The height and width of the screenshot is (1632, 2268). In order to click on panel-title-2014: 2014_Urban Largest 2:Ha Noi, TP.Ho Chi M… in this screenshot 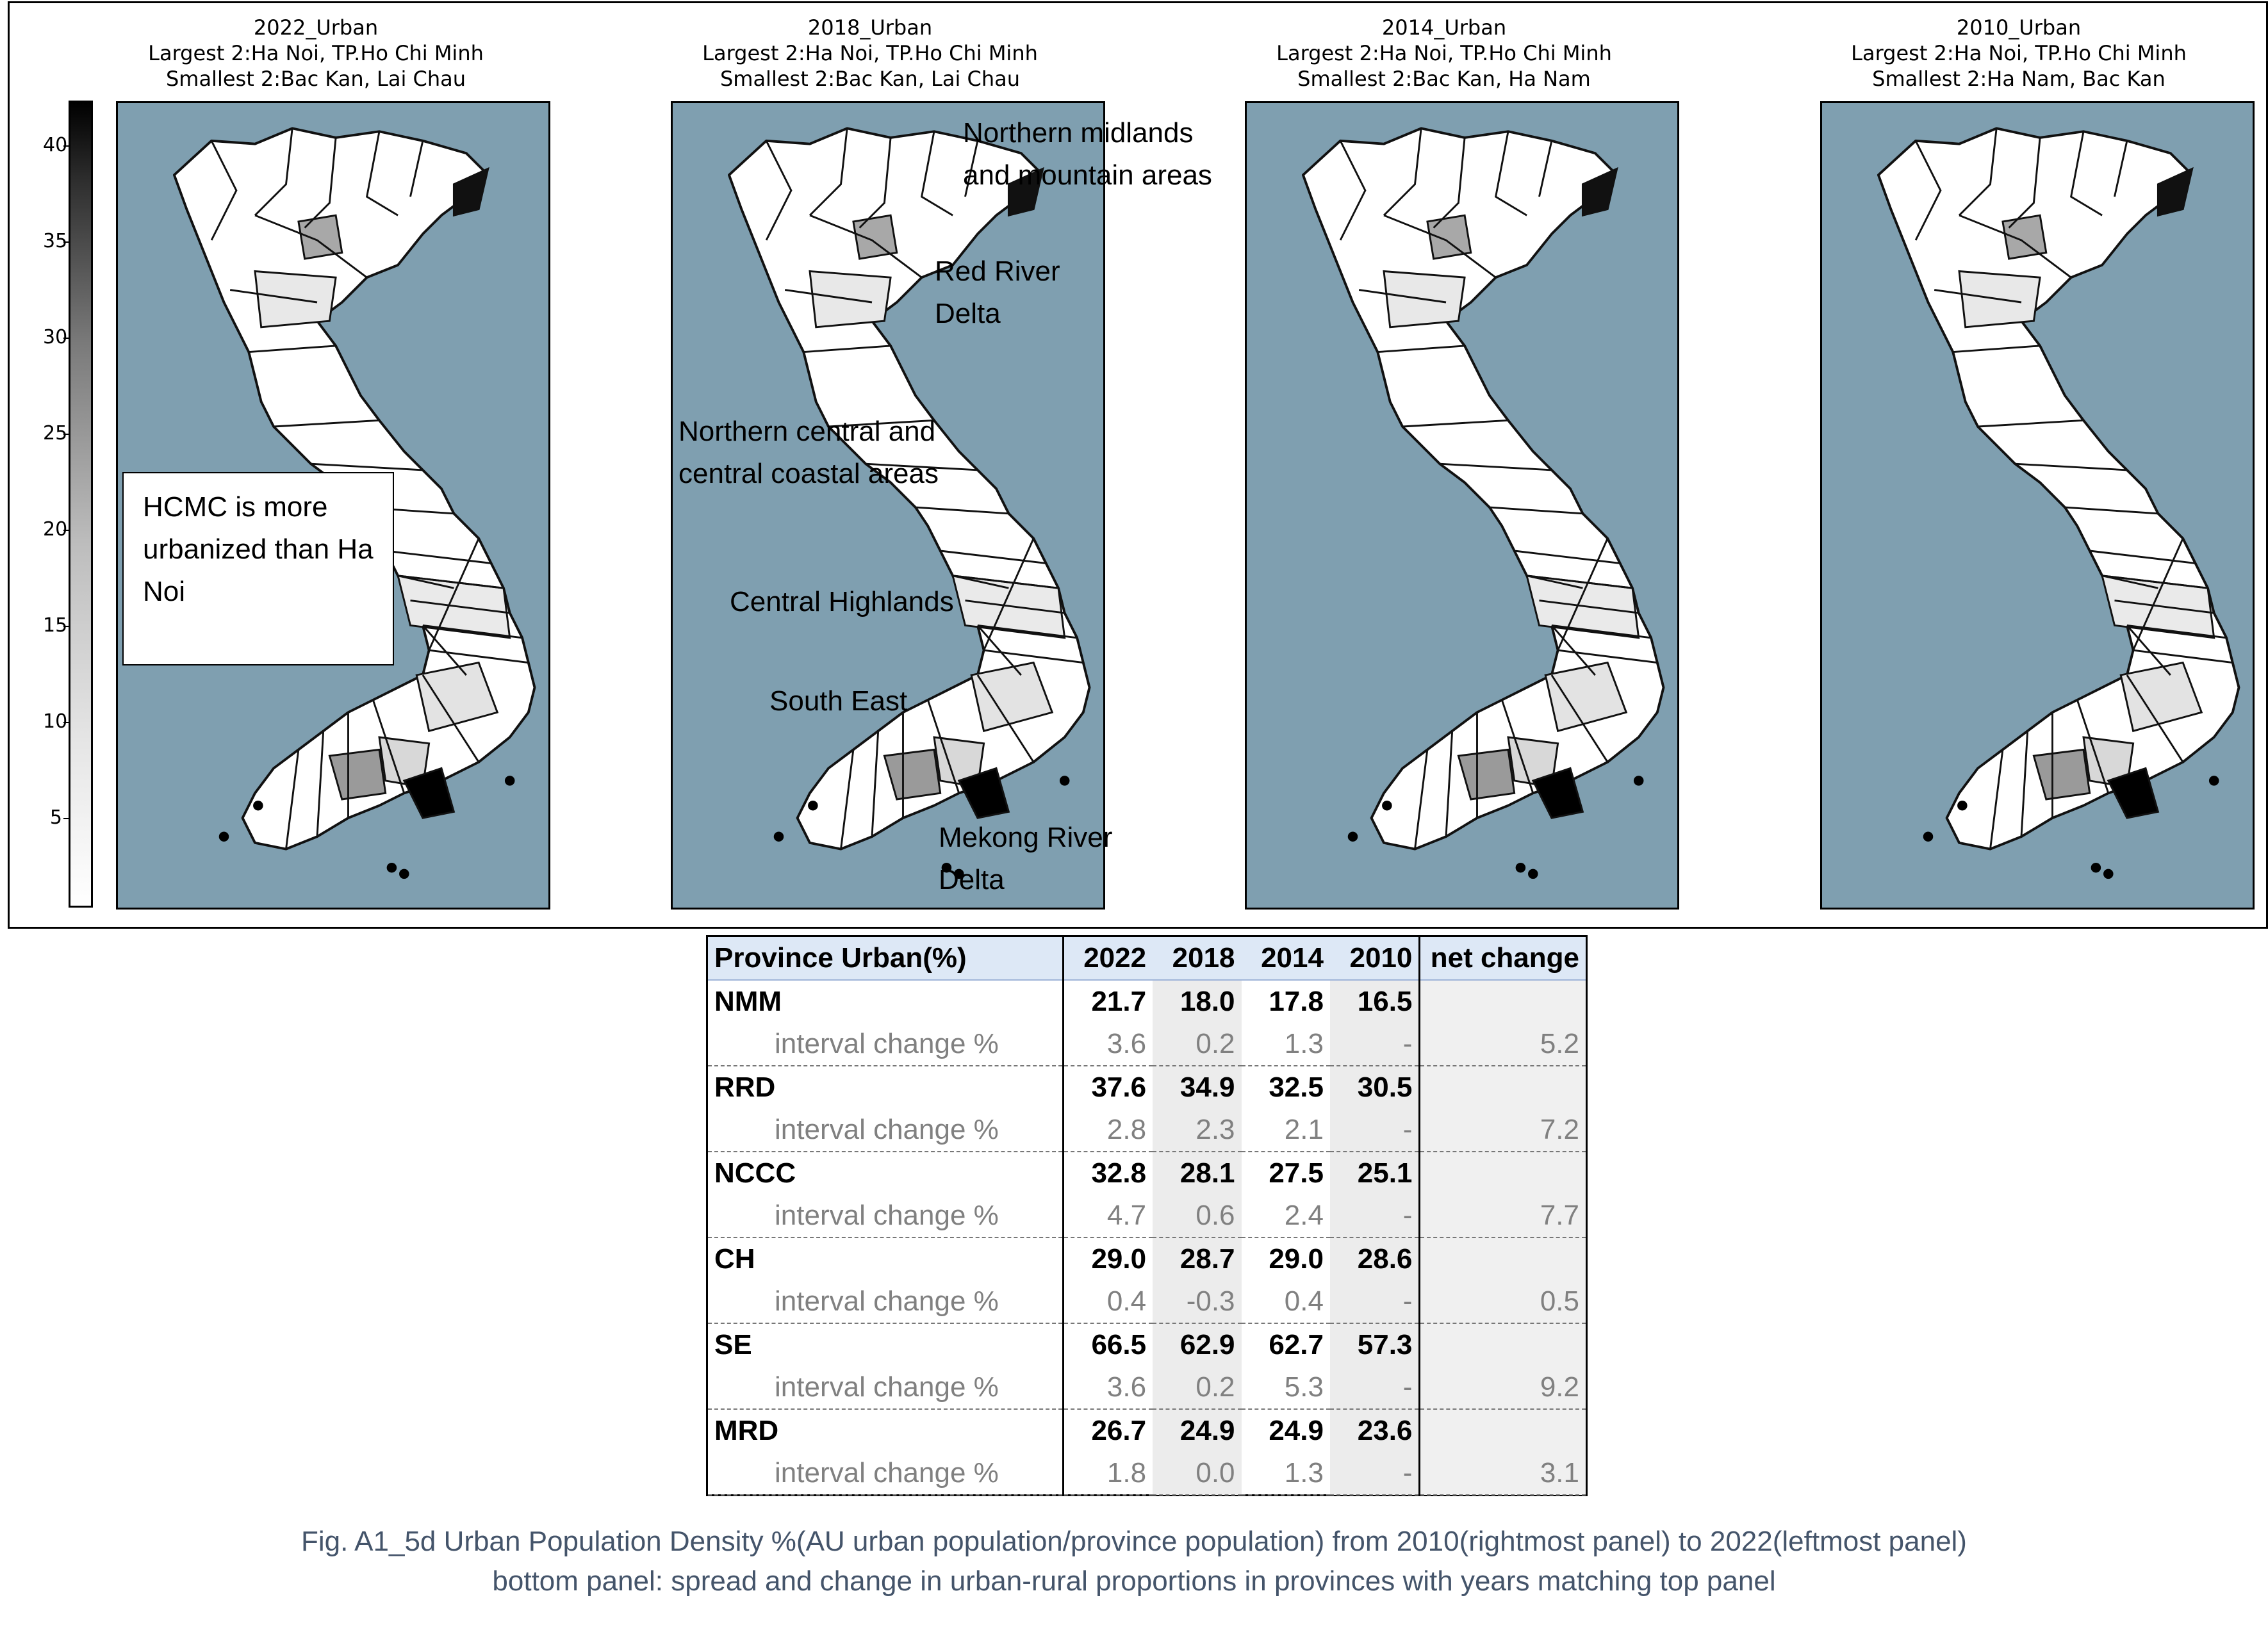, I will do `click(1444, 53)`.